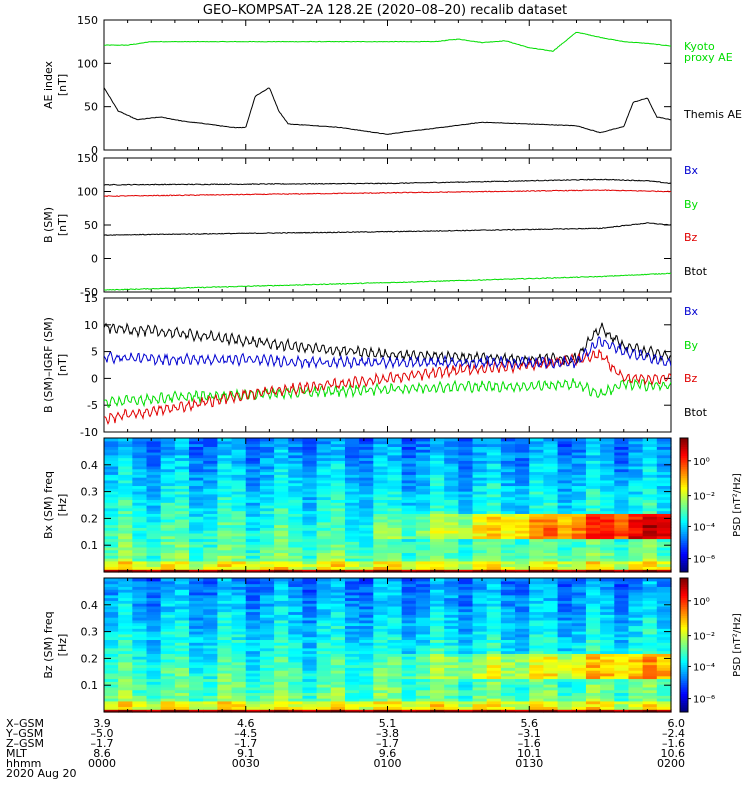 Image resolution: width=750 pixels, height=800 pixels. I want to click on b_sm-ytick-label: 100, so click(87, 192).